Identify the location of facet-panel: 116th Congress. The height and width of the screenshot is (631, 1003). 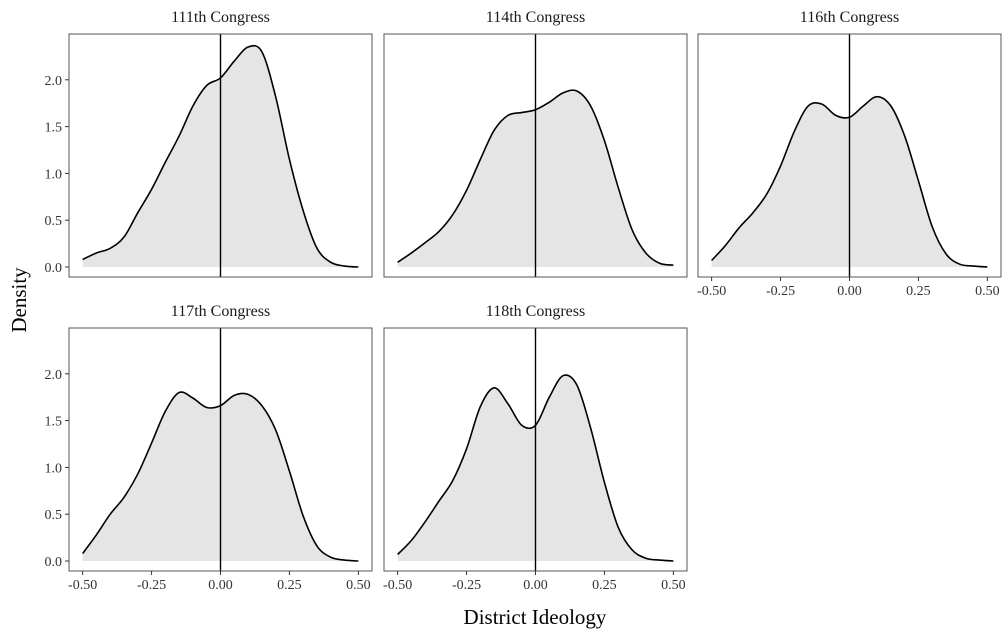
(849, 143).